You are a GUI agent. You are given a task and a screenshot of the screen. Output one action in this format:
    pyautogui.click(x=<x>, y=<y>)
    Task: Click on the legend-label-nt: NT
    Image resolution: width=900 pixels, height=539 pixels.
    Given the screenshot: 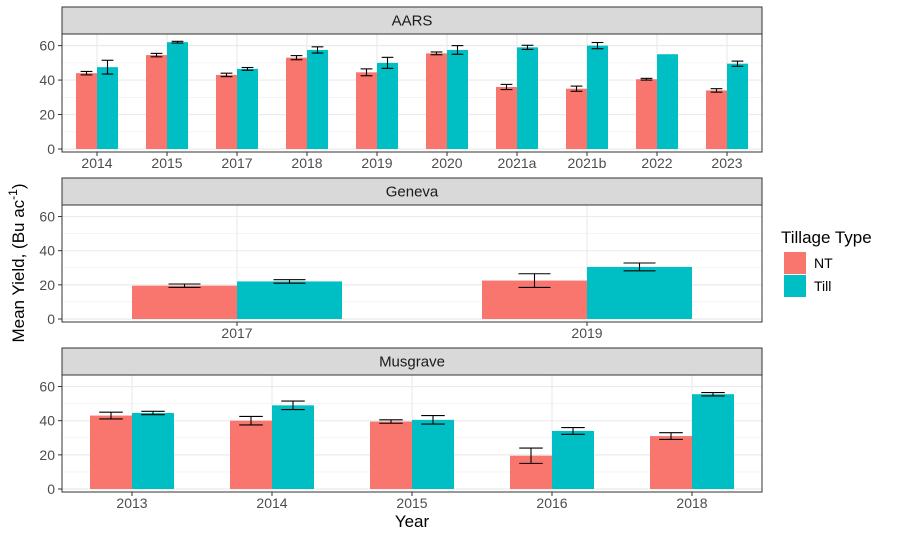 What is the action you would take?
    pyautogui.click(x=823, y=263)
    